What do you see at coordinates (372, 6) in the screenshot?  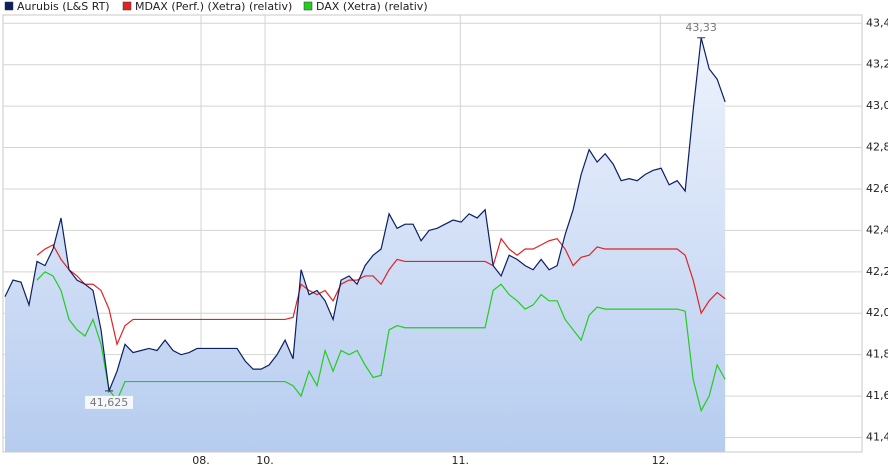 I see `legend-label: DAX (Xetra) (relativ)` at bounding box center [372, 6].